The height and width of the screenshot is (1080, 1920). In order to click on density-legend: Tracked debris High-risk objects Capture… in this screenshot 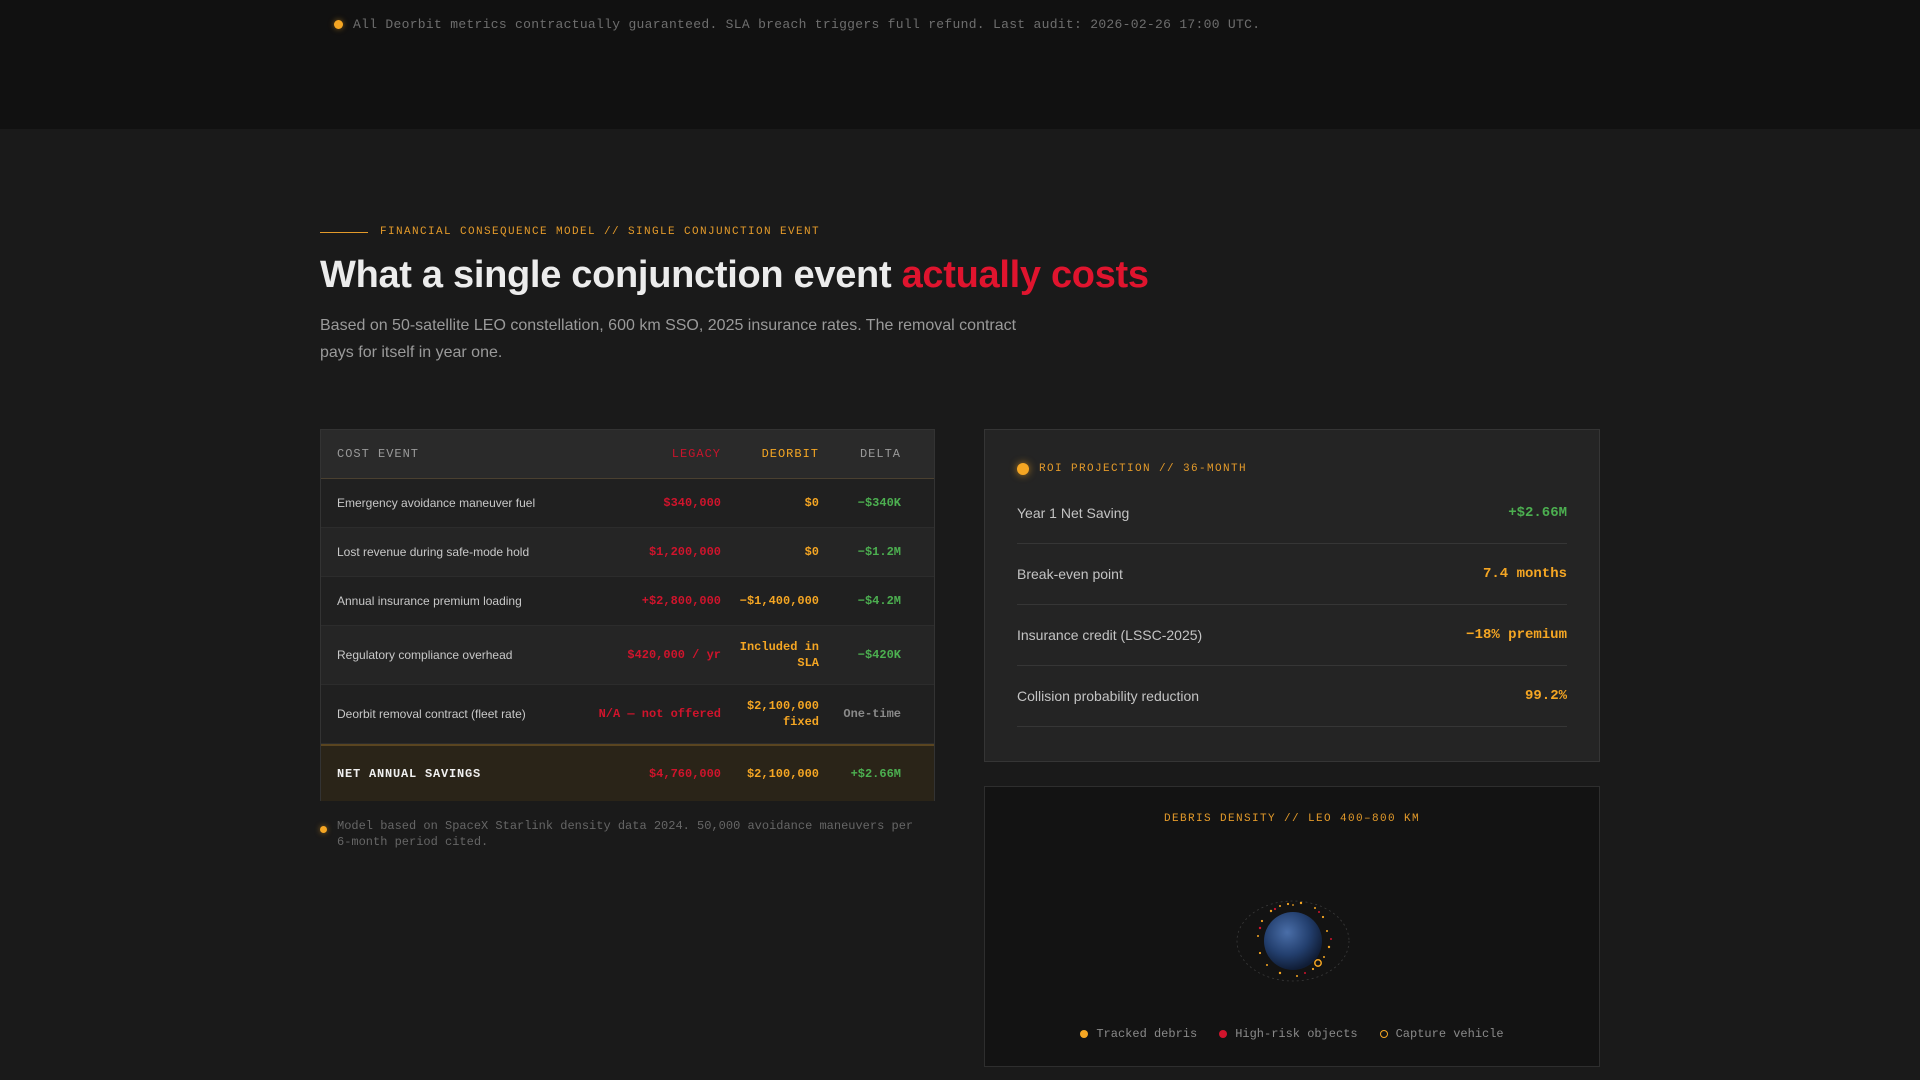, I will do `click(1292, 1034)`.